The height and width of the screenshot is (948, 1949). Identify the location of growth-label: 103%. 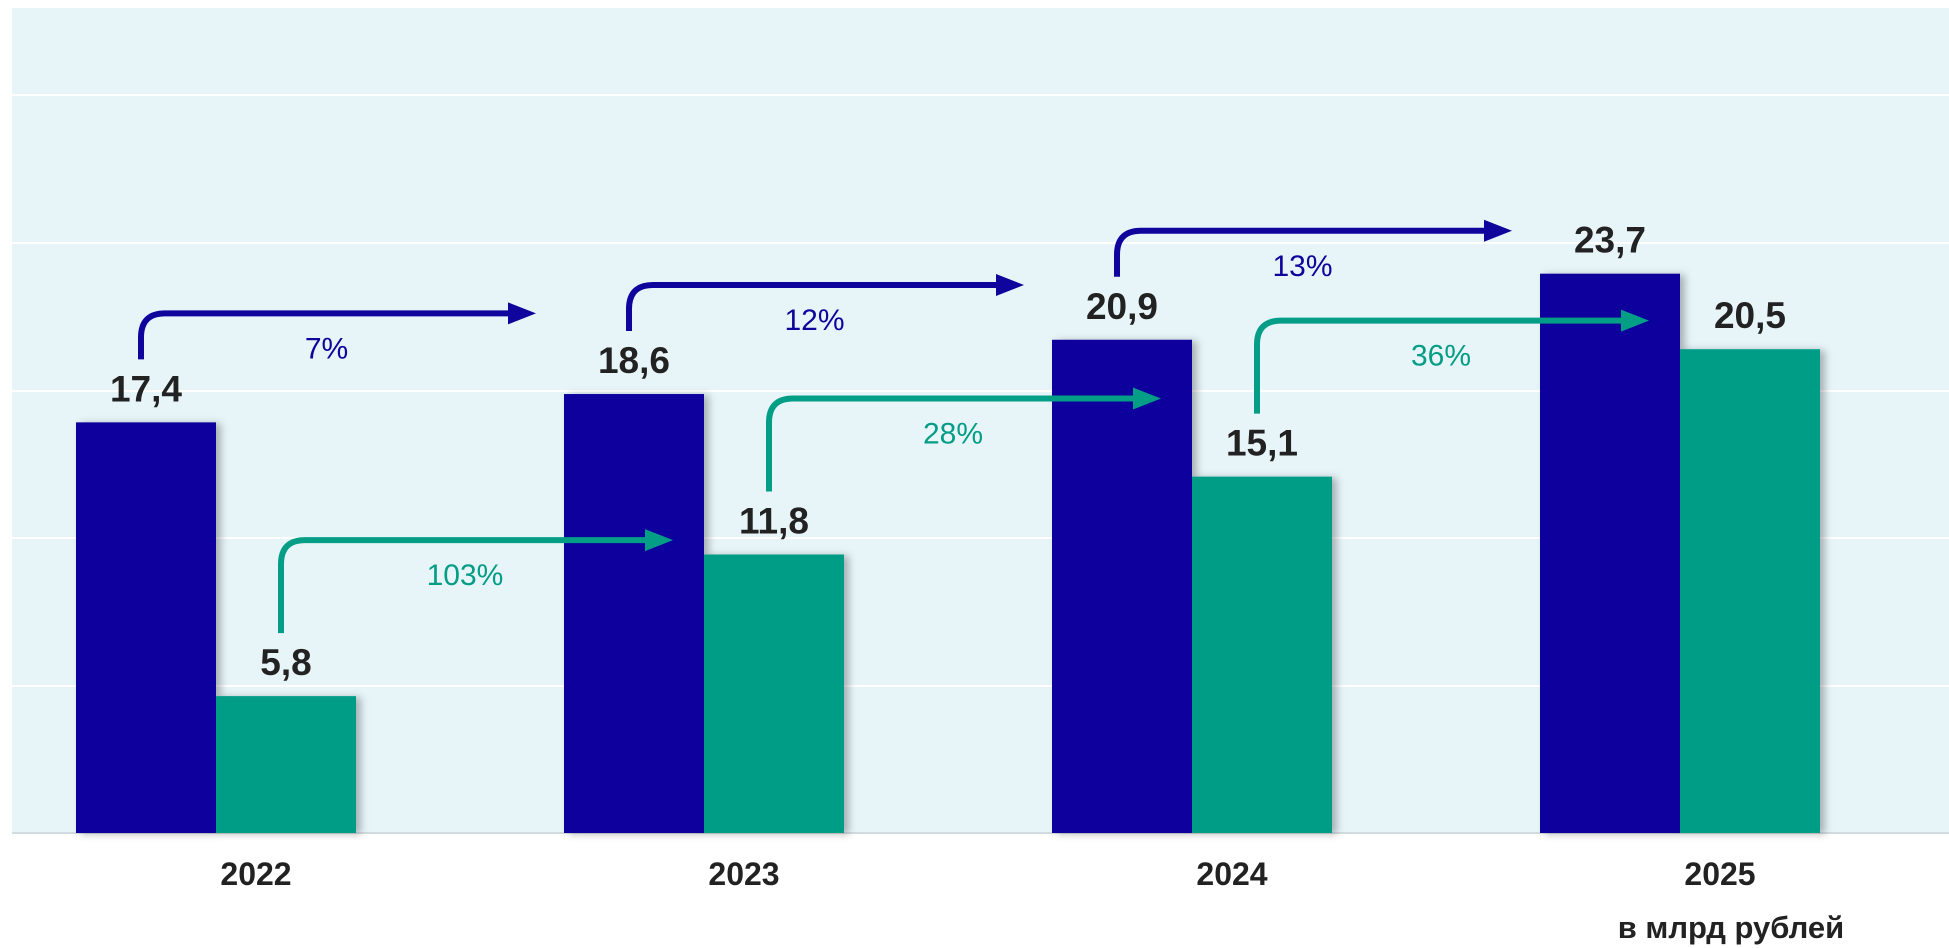
(465, 575).